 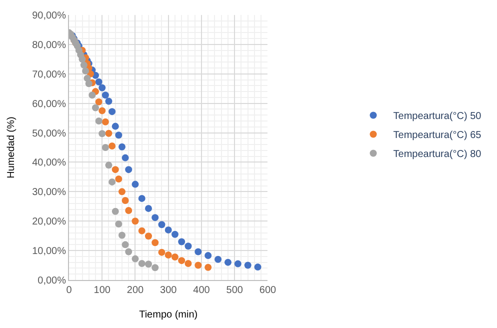 I want to click on y-tick-label: 60,00%, so click(x=49, y=104).